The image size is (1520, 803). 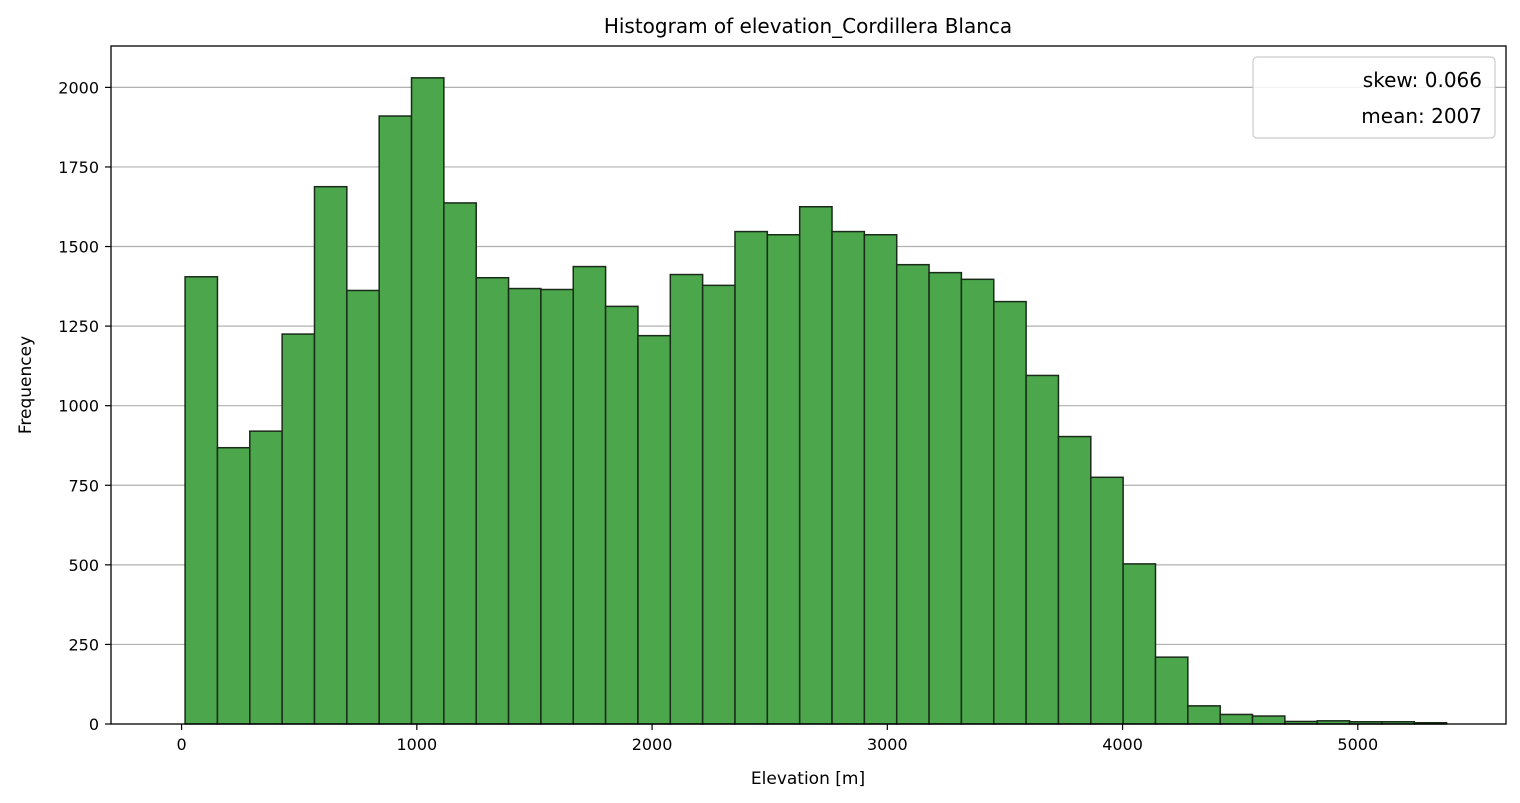 I want to click on x-tick-label: 1000, so click(x=416, y=744).